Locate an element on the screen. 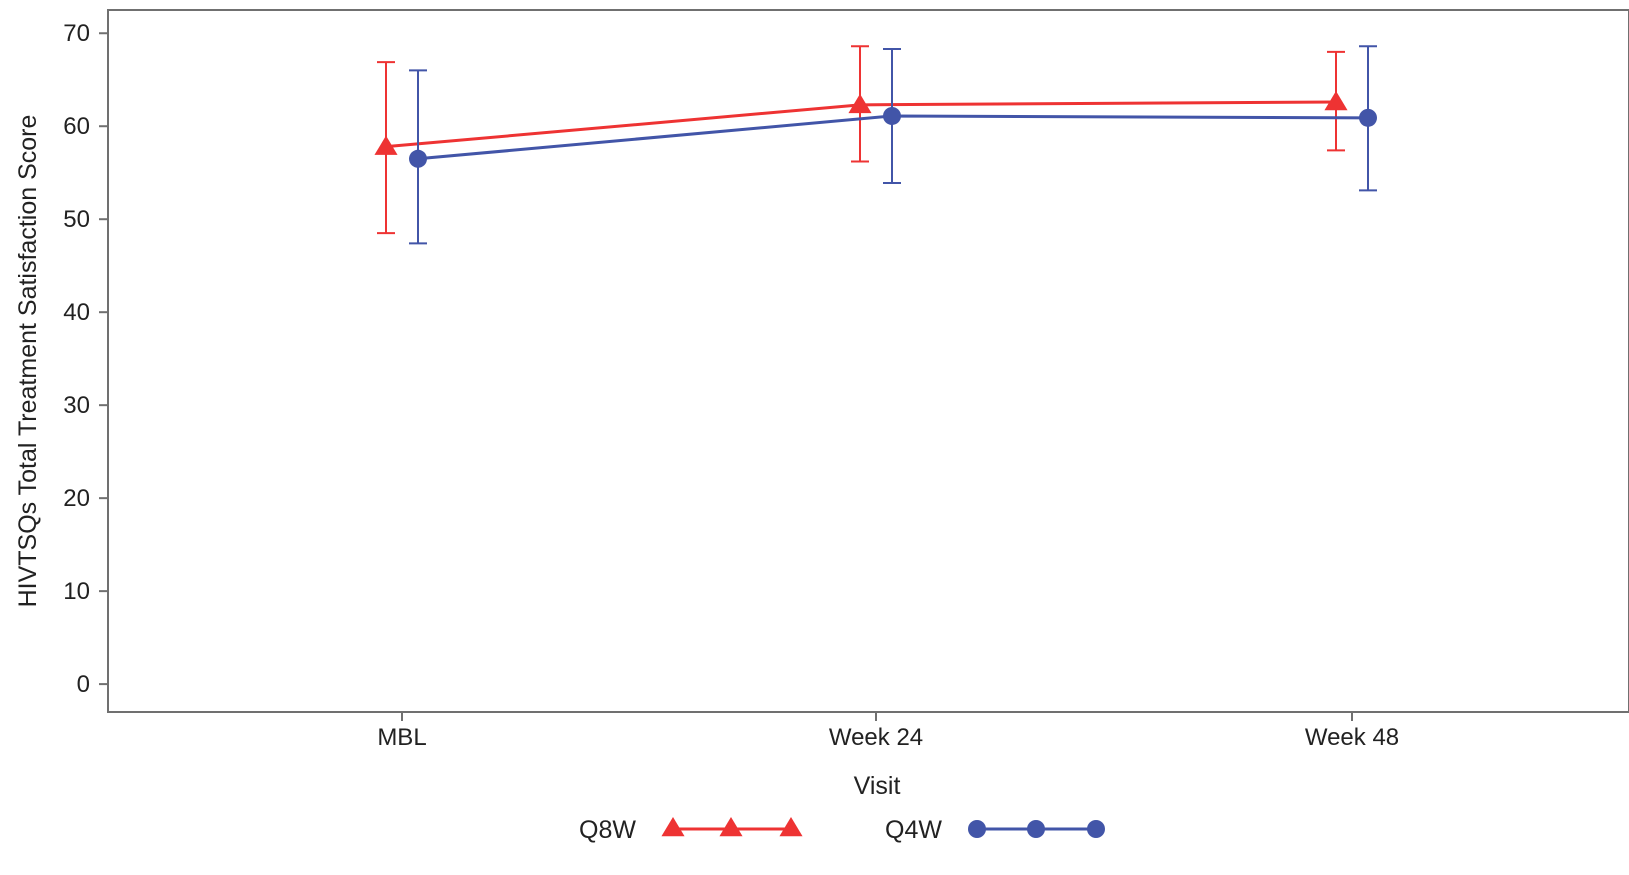  legend-label: Q8W is located at coordinates (607, 830).